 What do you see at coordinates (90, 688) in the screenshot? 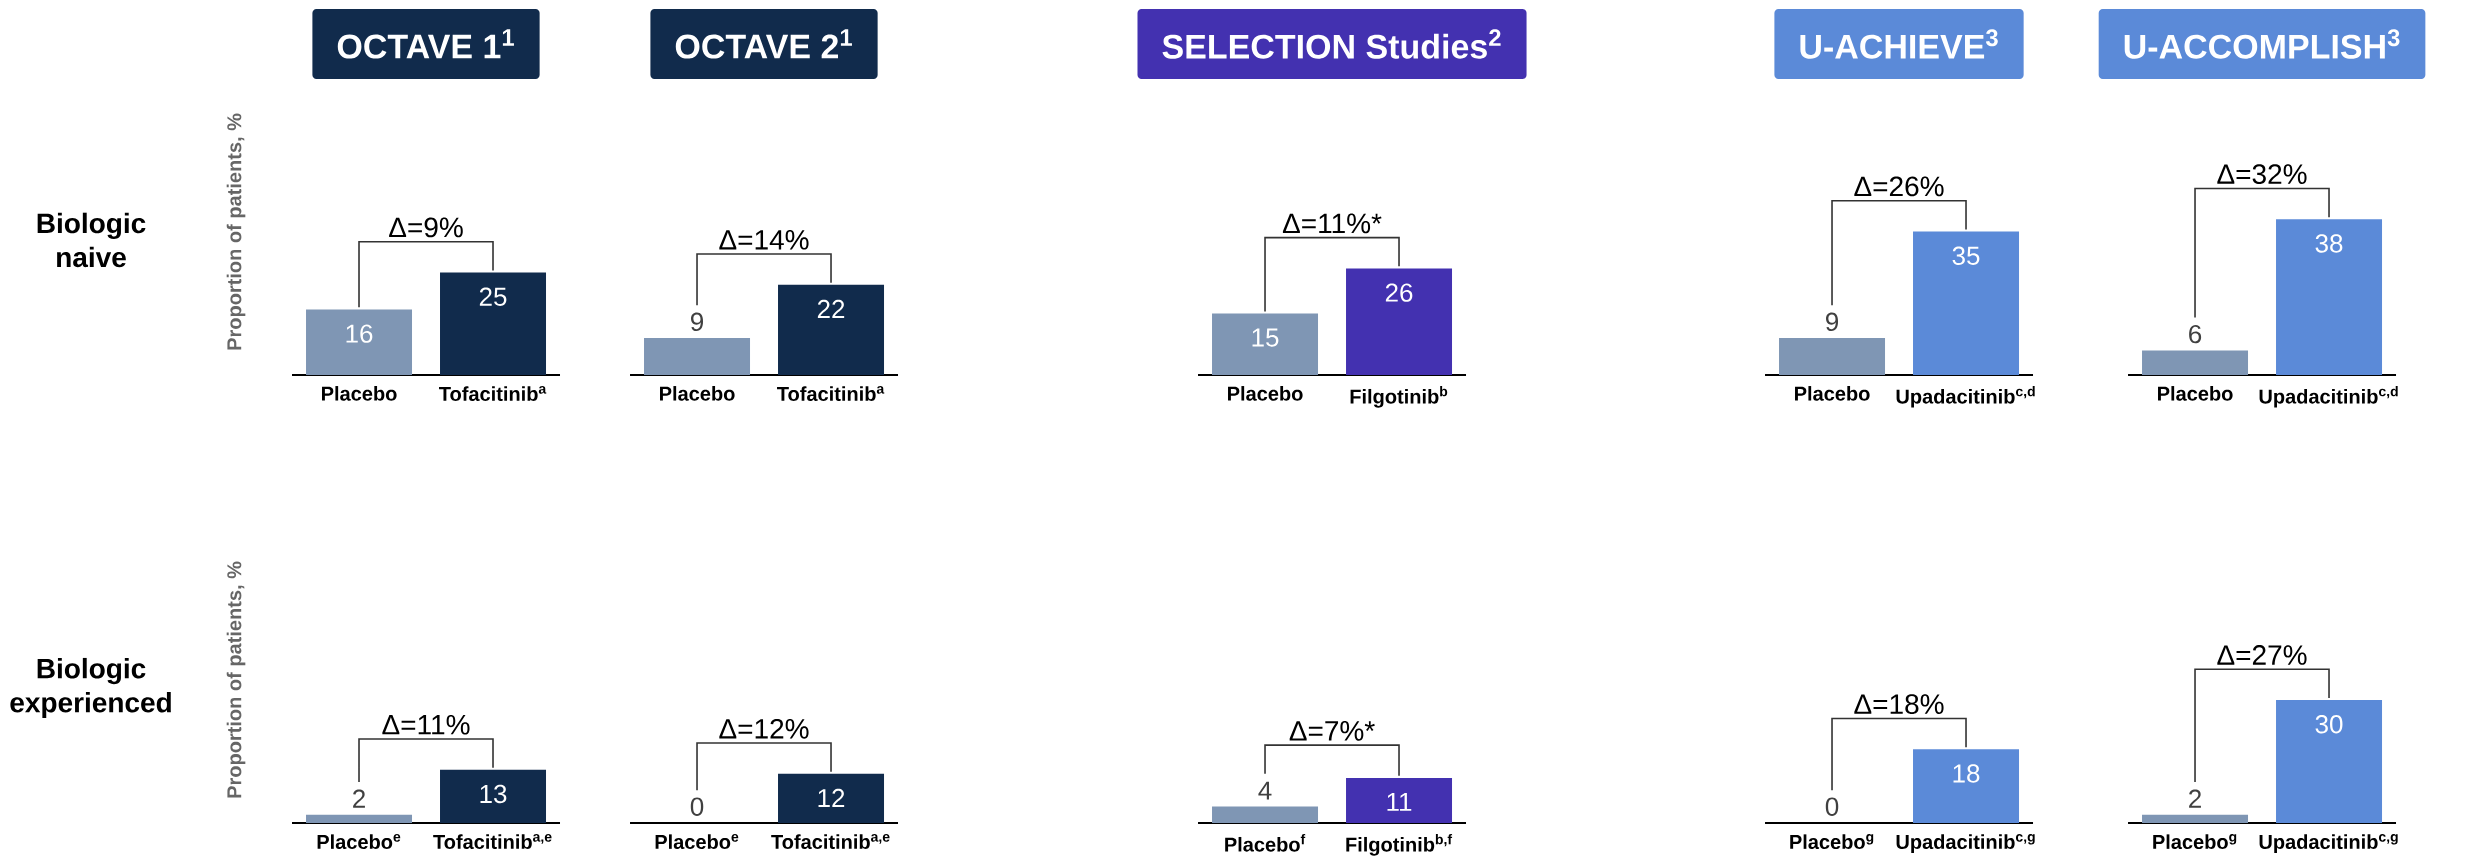
I see `text: Biologic experienced` at bounding box center [90, 688].